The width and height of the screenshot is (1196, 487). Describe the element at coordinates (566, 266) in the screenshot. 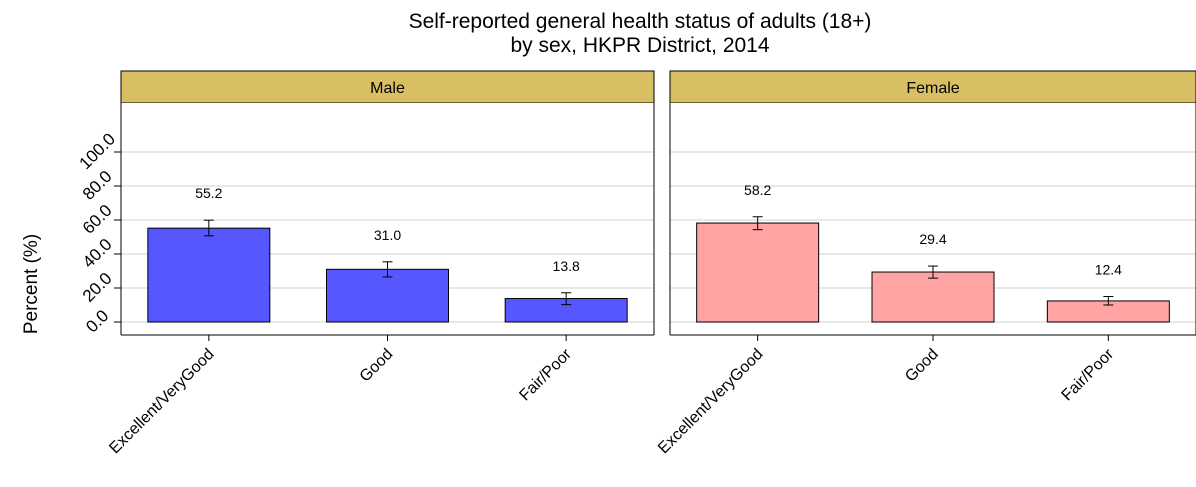

I see `data-label: 13.8` at that location.